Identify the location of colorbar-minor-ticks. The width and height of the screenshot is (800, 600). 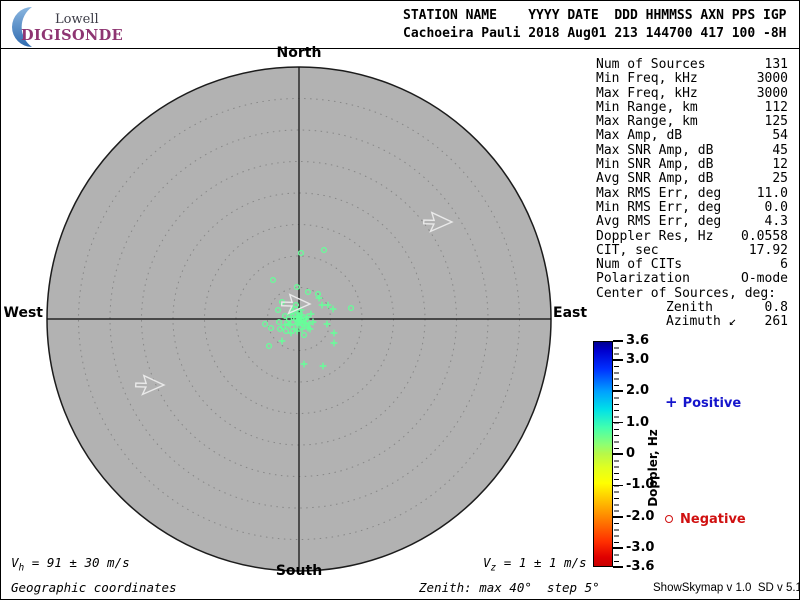
(616, 454).